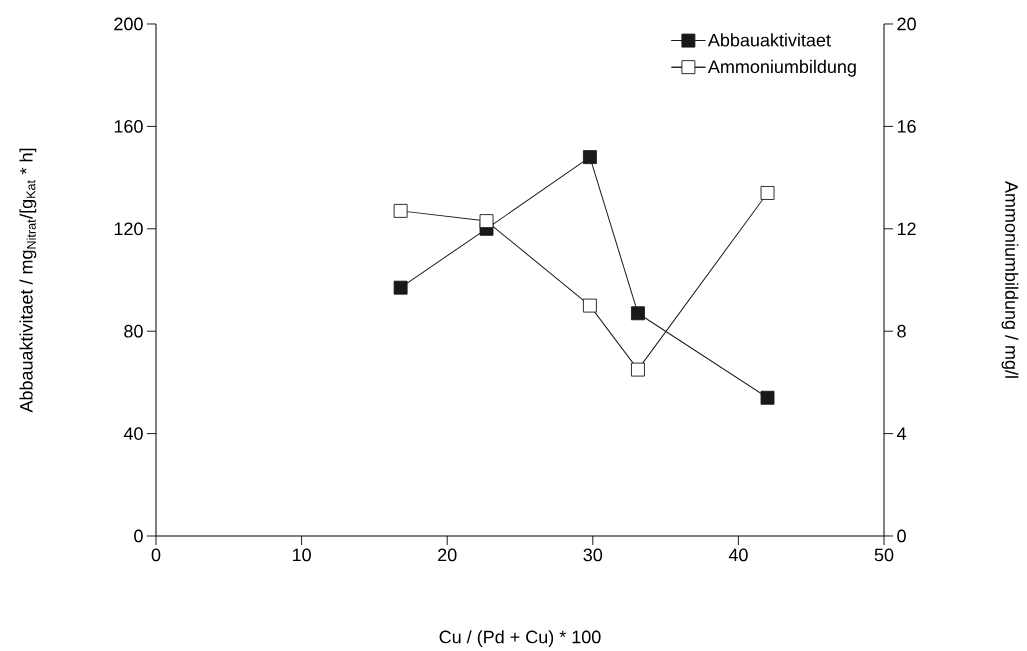 The height and width of the screenshot is (651, 1027). Describe the element at coordinates (301, 555) in the screenshot. I see `x-tick-label: 10` at that location.